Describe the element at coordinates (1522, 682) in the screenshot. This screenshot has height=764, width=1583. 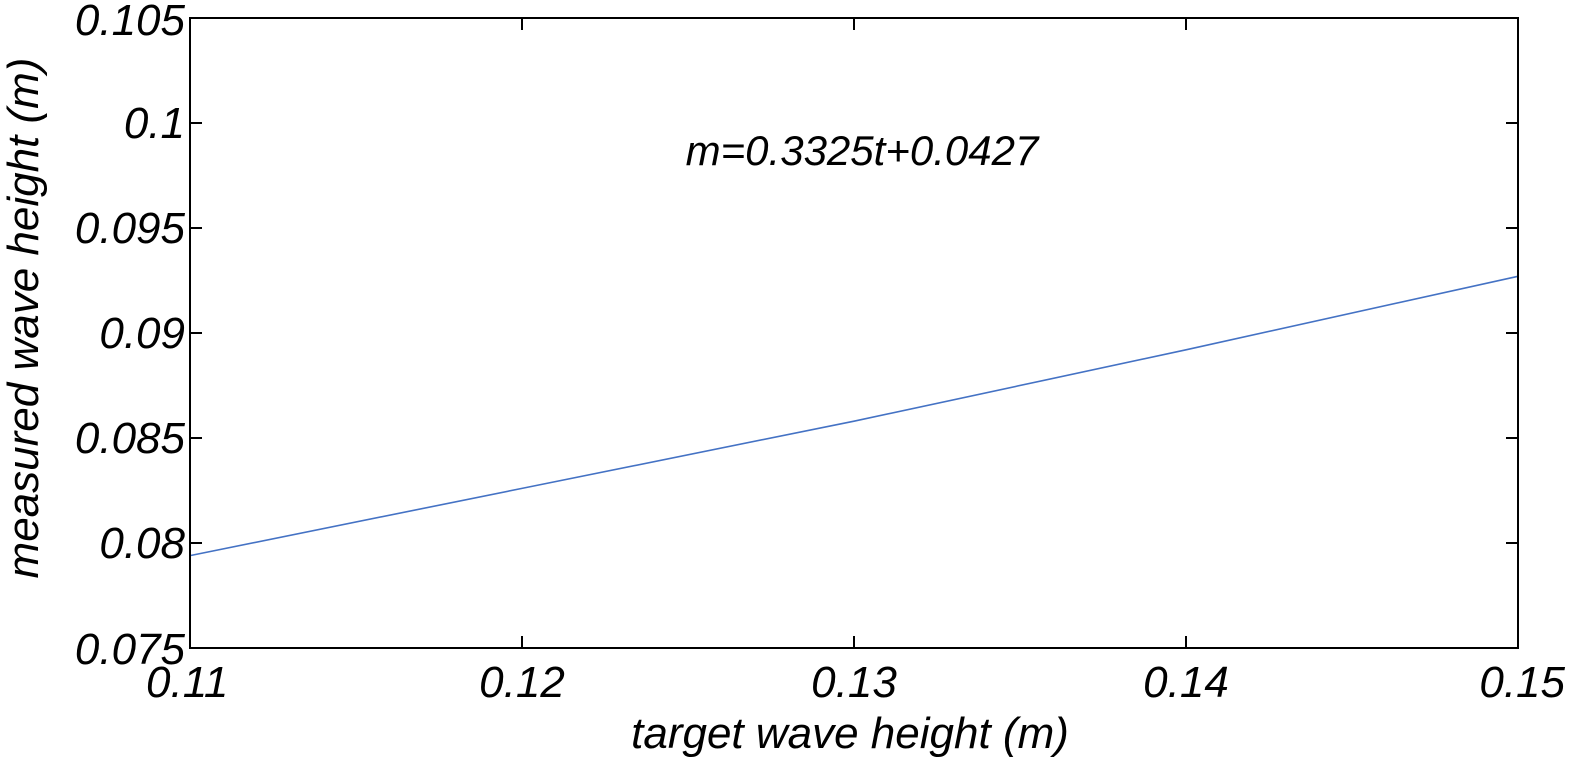
I see `x-tick-label: 0.15` at that location.